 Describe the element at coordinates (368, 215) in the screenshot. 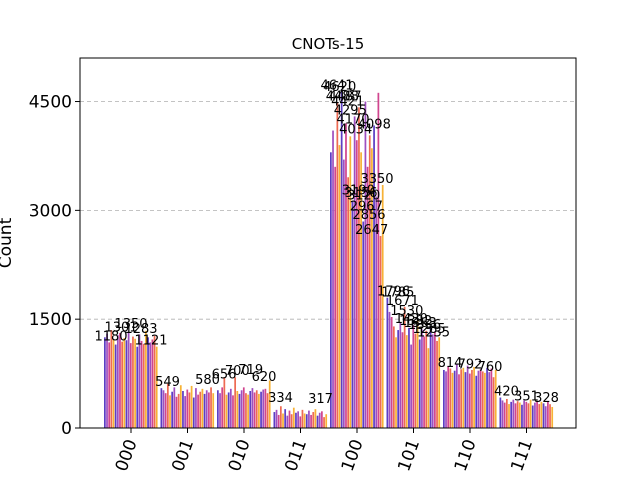

I see `data-label: 2856` at that location.